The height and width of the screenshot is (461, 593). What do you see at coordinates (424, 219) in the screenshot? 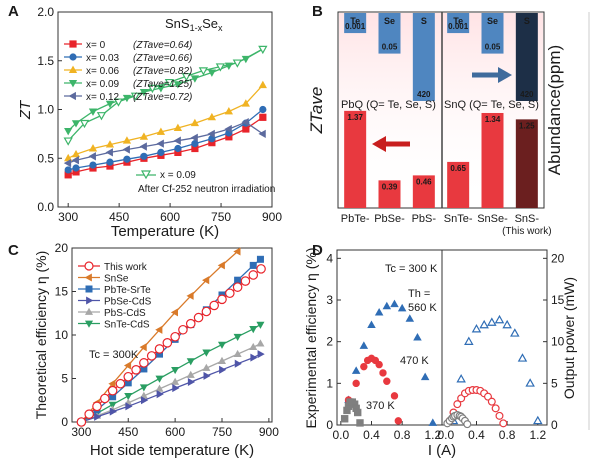
I see `category-label-b: PbS-` at bounding box center [424, 219].